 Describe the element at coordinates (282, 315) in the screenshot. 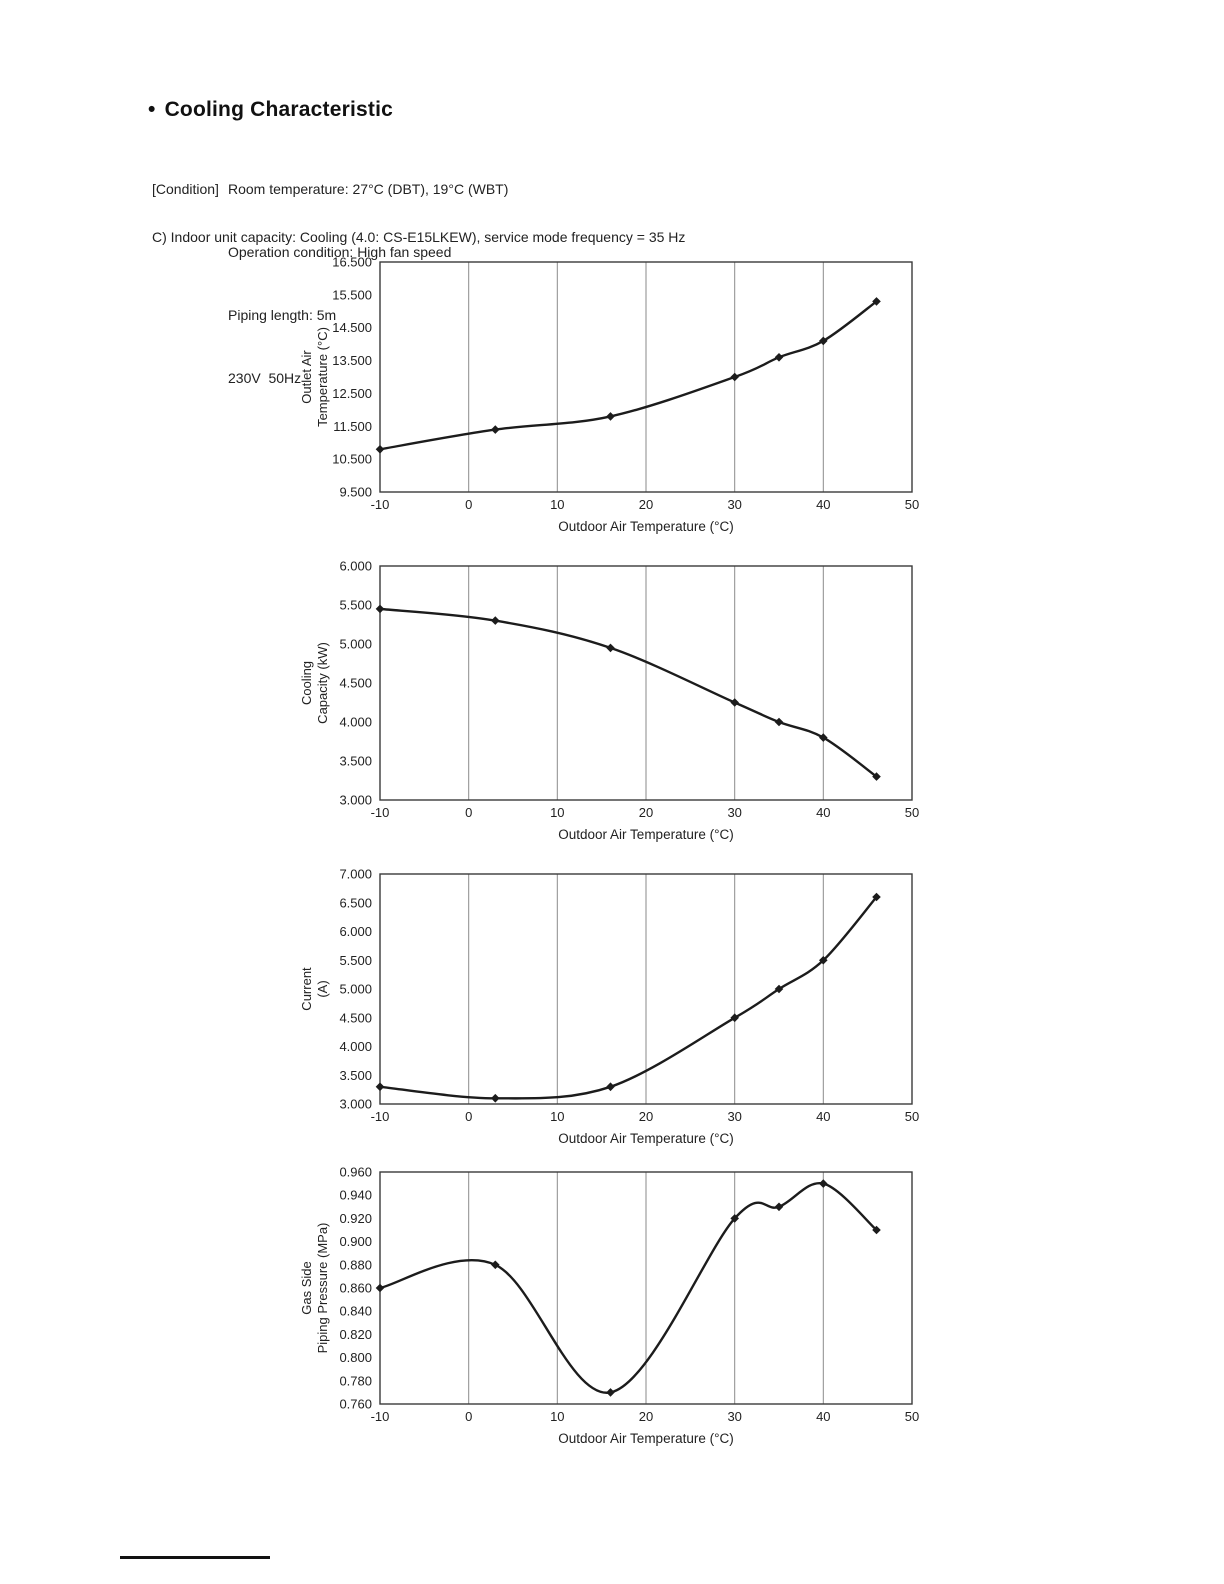

I see `condition-line: Piping length: 5m` at that location.